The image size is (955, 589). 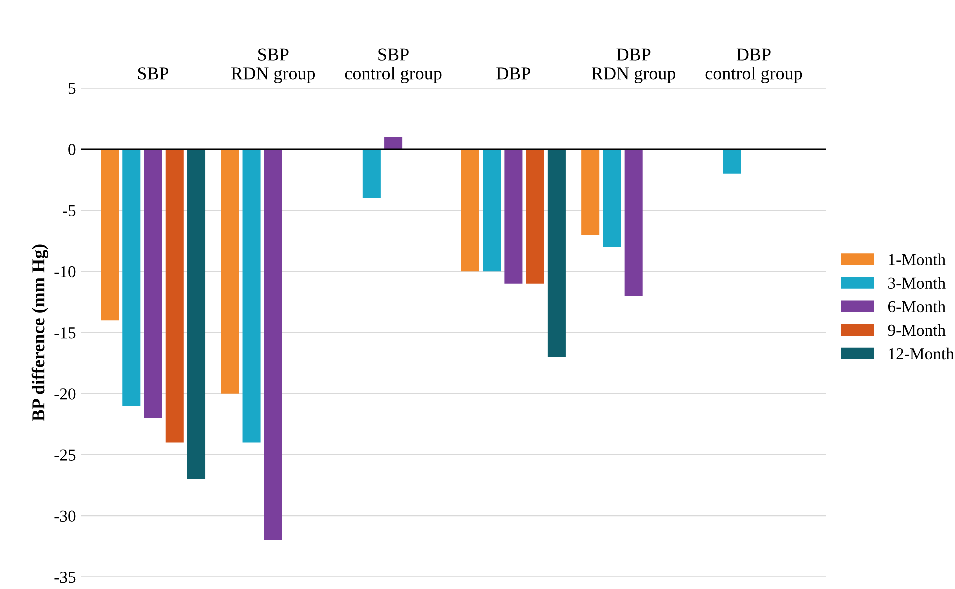 I want to click on x-tick-label: SBP, so click(x=153, y=74).